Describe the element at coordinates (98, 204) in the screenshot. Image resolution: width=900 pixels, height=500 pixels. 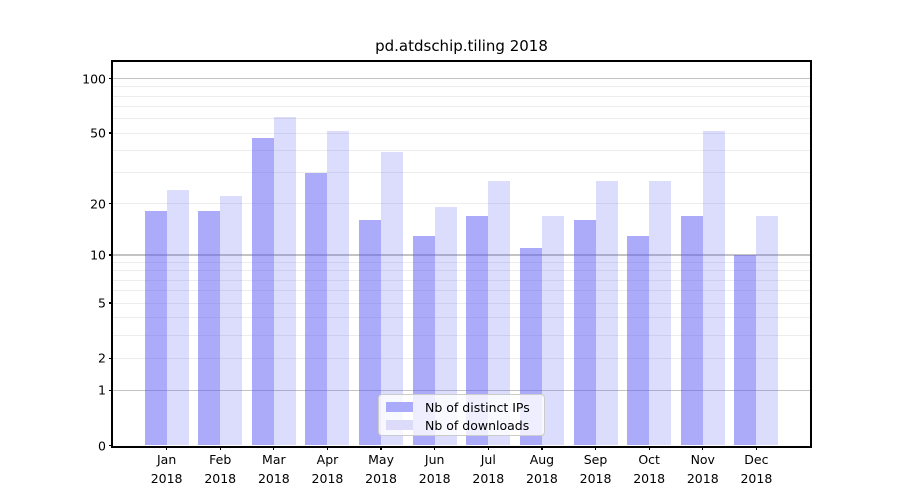
I see `y-tick-label-20: 20` at that location.